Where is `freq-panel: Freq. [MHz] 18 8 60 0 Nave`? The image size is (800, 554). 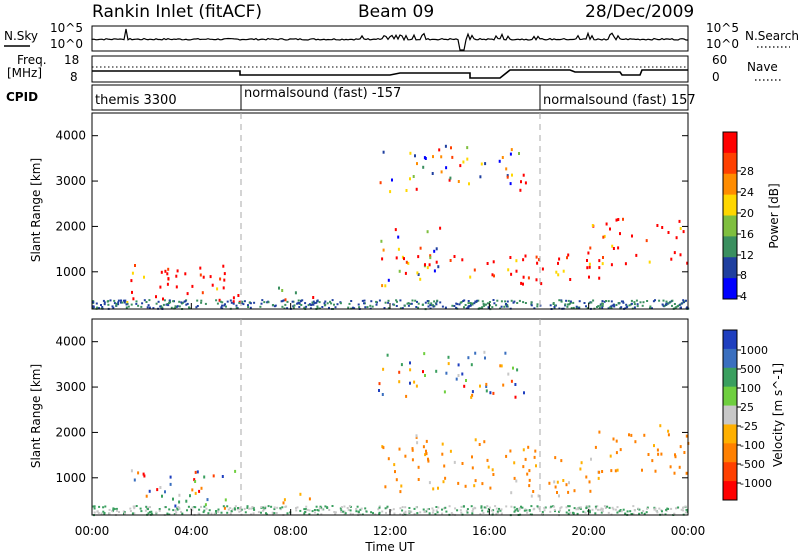
freq-panel: Freq. [MHz] 18 8 60 0 Nave is located at coordinates (394, 68).